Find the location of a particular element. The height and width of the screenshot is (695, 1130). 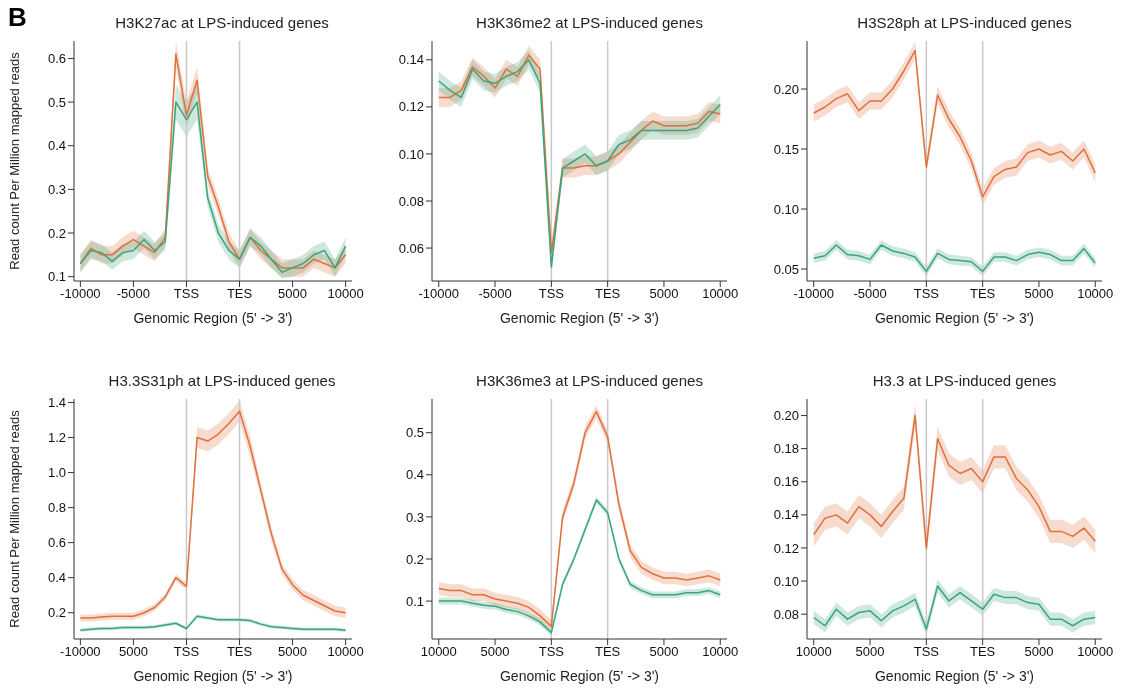

y-tick-label: 0.18 is located at coordinates (786, 449).